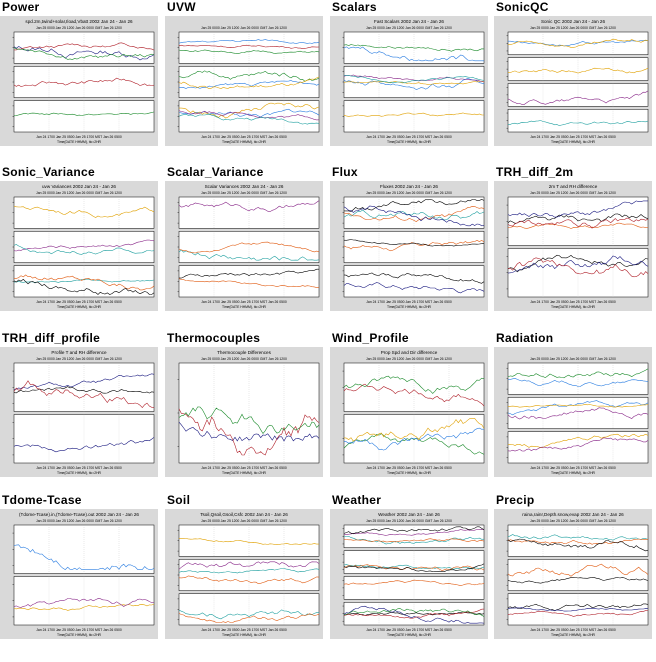 This screenshot has height=662, width=656. What do you see at coordinates (522, 7) in the screenshot?
I see `plot-title-sonicqc: SonicQC` at bounding box center [522, 7].